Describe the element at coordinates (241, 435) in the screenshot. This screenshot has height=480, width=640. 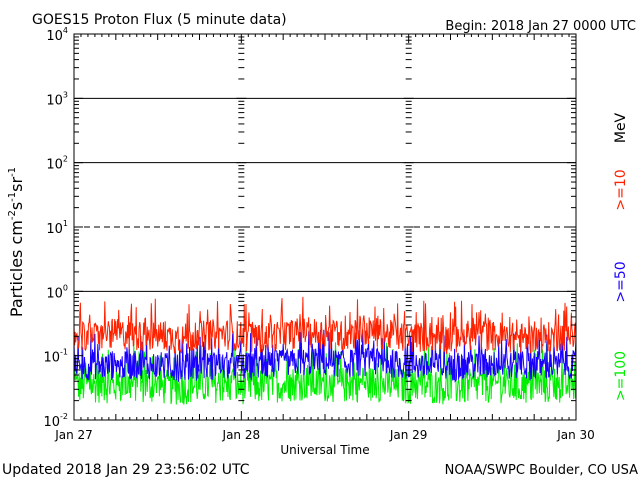
I see `x-tick-label: Jan 28` at that location.